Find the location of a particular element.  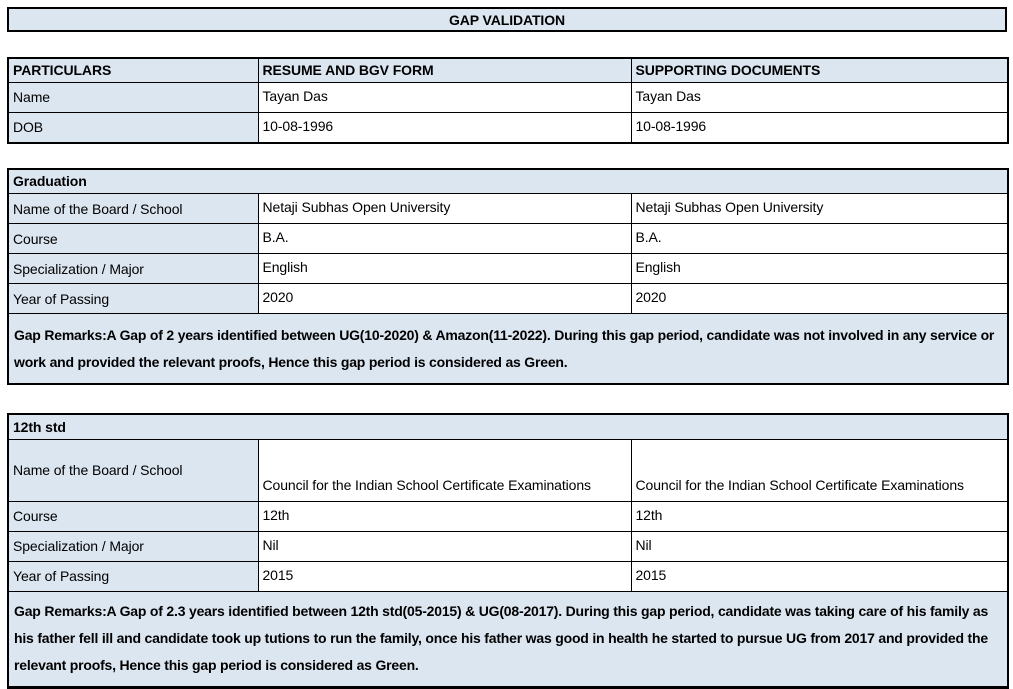

page-title-text: GAP VALIDATION is located at coordinates (507, 19).